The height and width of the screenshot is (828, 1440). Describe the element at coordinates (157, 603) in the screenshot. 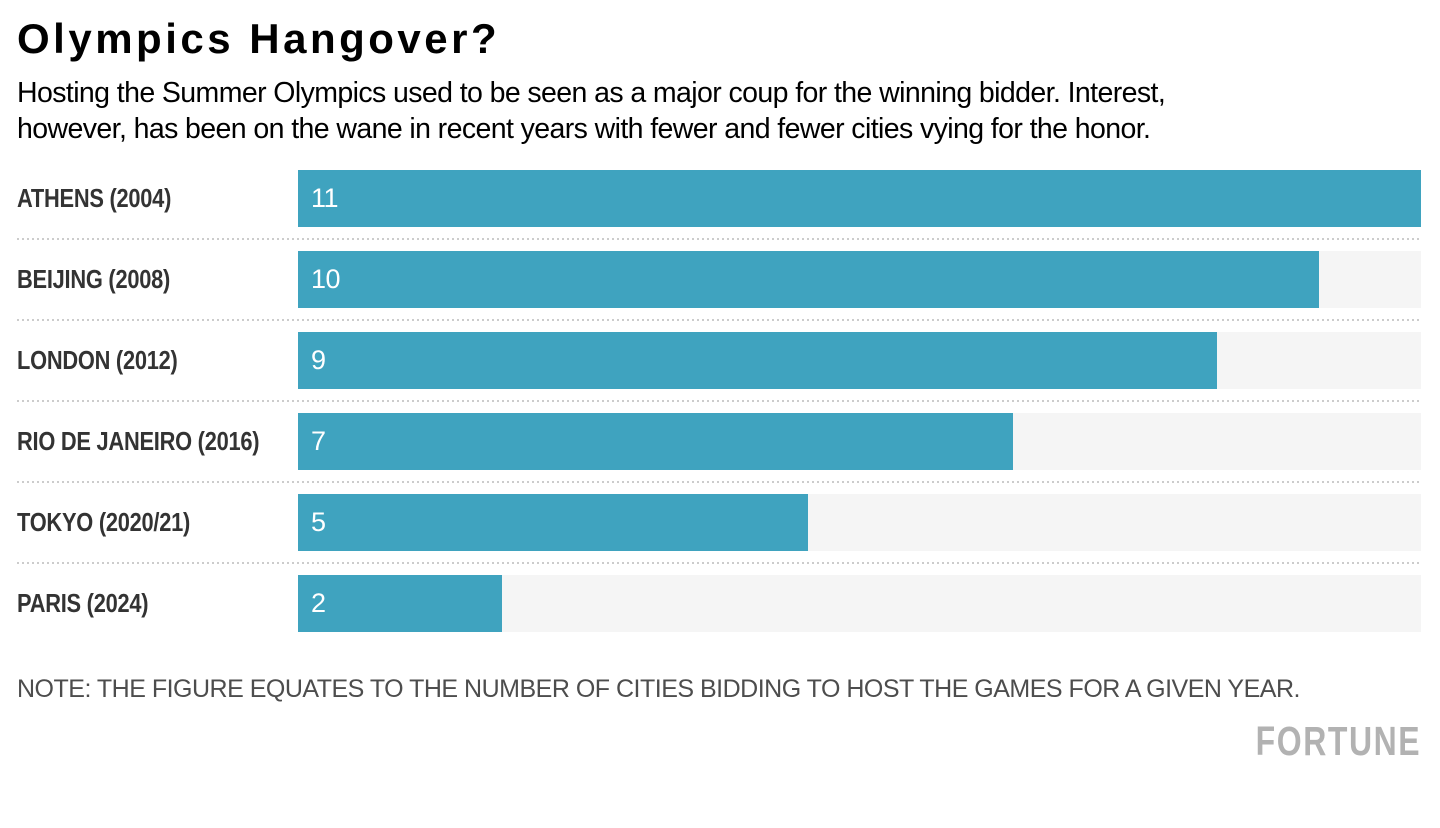

I see `category-label-wrap: PARIS (2024)` at that location.